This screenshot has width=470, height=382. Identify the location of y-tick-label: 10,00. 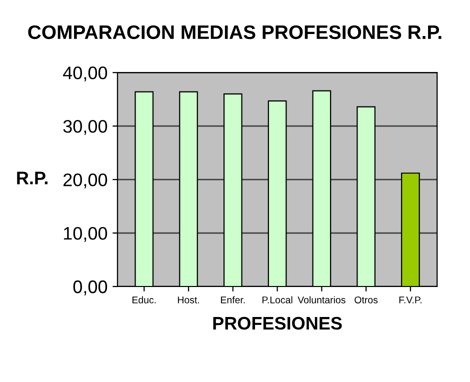
(86, 234).